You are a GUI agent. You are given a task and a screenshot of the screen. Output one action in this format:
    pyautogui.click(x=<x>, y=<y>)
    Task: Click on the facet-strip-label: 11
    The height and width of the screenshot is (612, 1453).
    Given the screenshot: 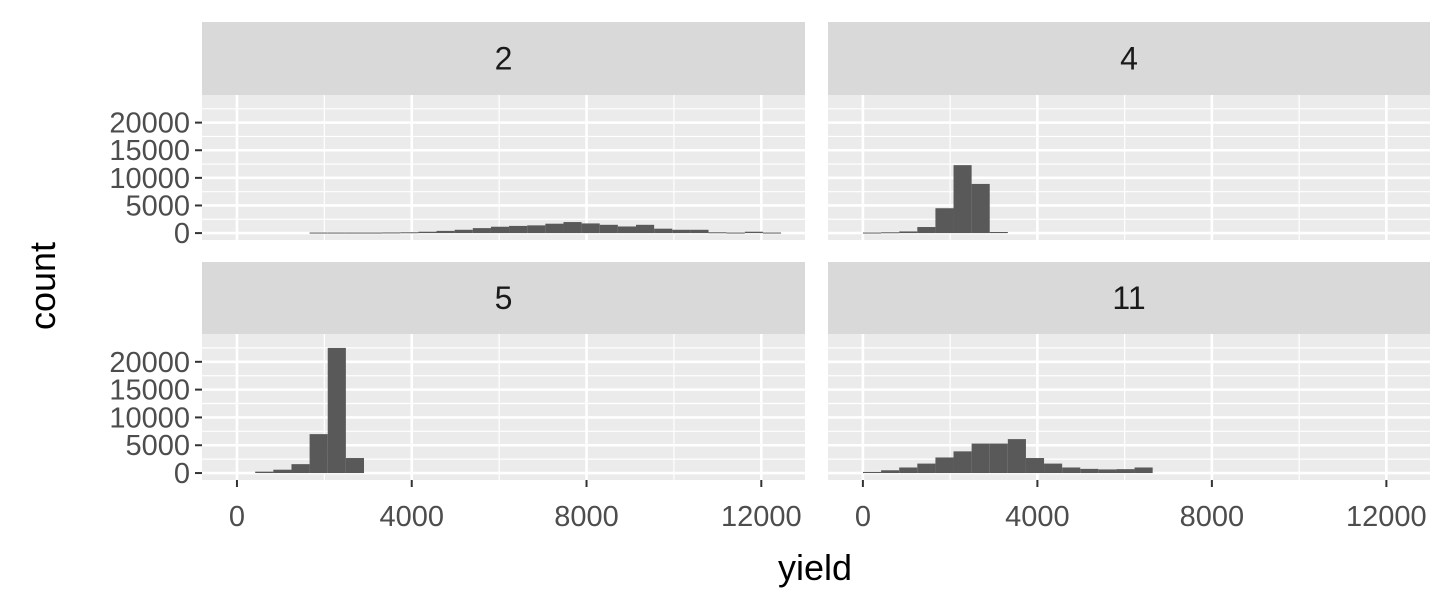 What is the action you would take?
    pyautogui.click(x=1128, y=298)
    